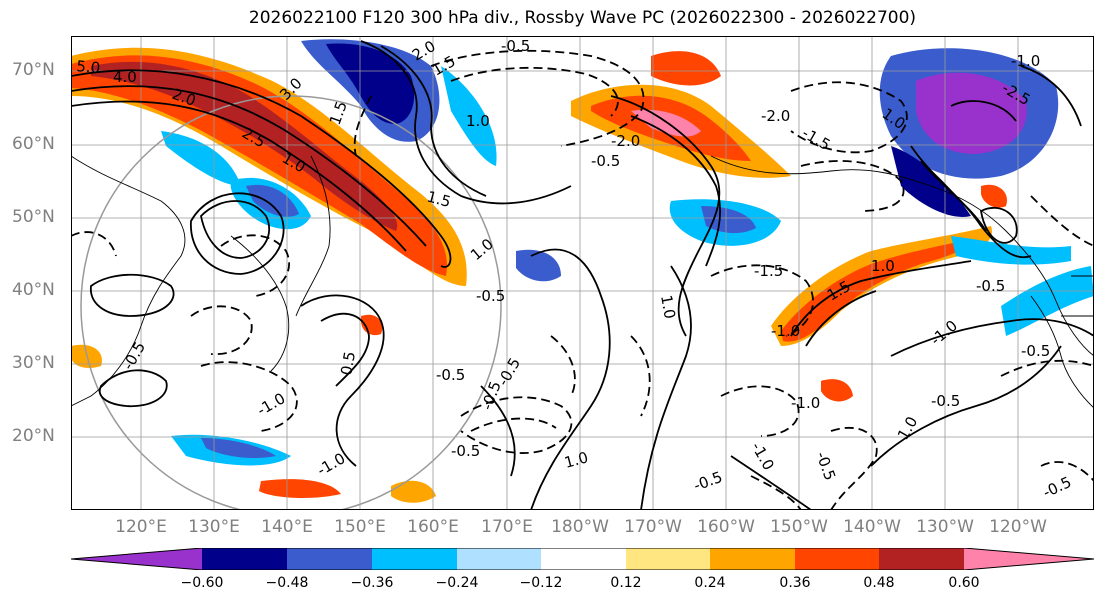  What do you see at coordinates (202, 583) in the screenshot?
I see `colorbar-tick-label: −0.60` at bounding box center [202, 583].